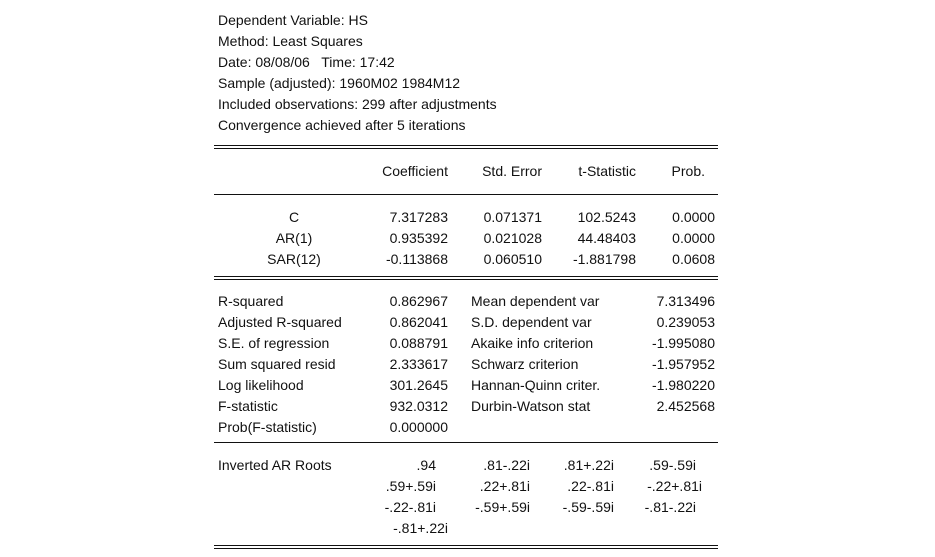 The width and height of the screenshot is (935, 557). I want to click on root-value: -.59+.59i, so click(502, 507).